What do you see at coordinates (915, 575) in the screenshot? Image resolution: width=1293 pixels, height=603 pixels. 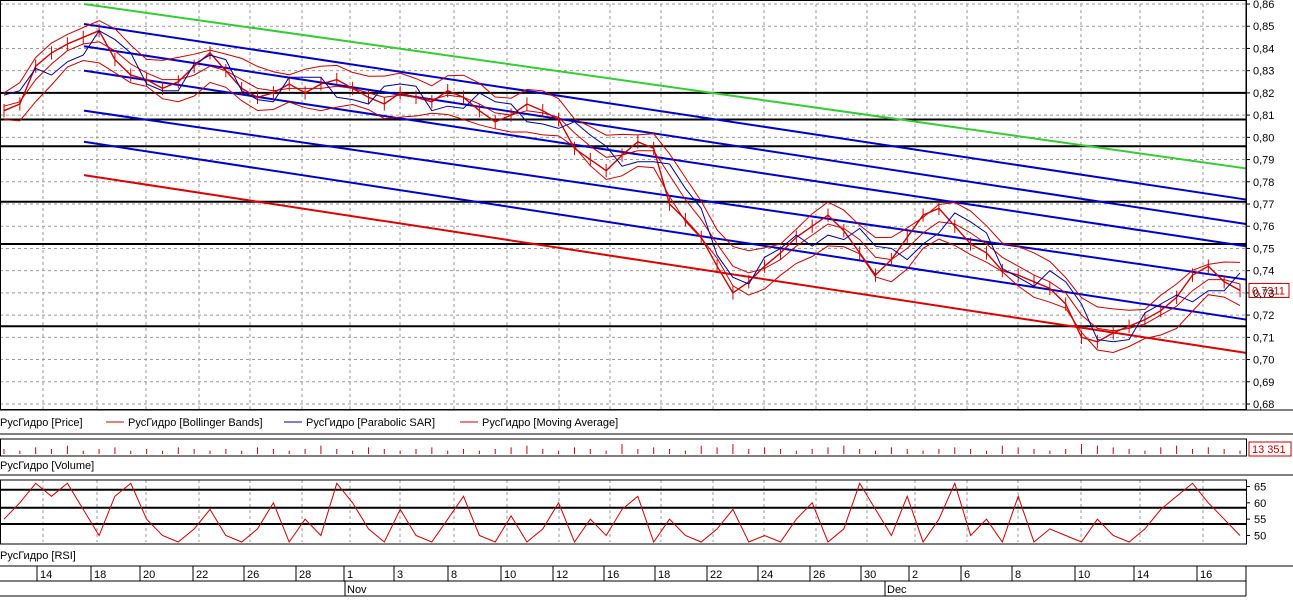 I see `time-axis-day-label: 2` at bounding box center [915, 575].